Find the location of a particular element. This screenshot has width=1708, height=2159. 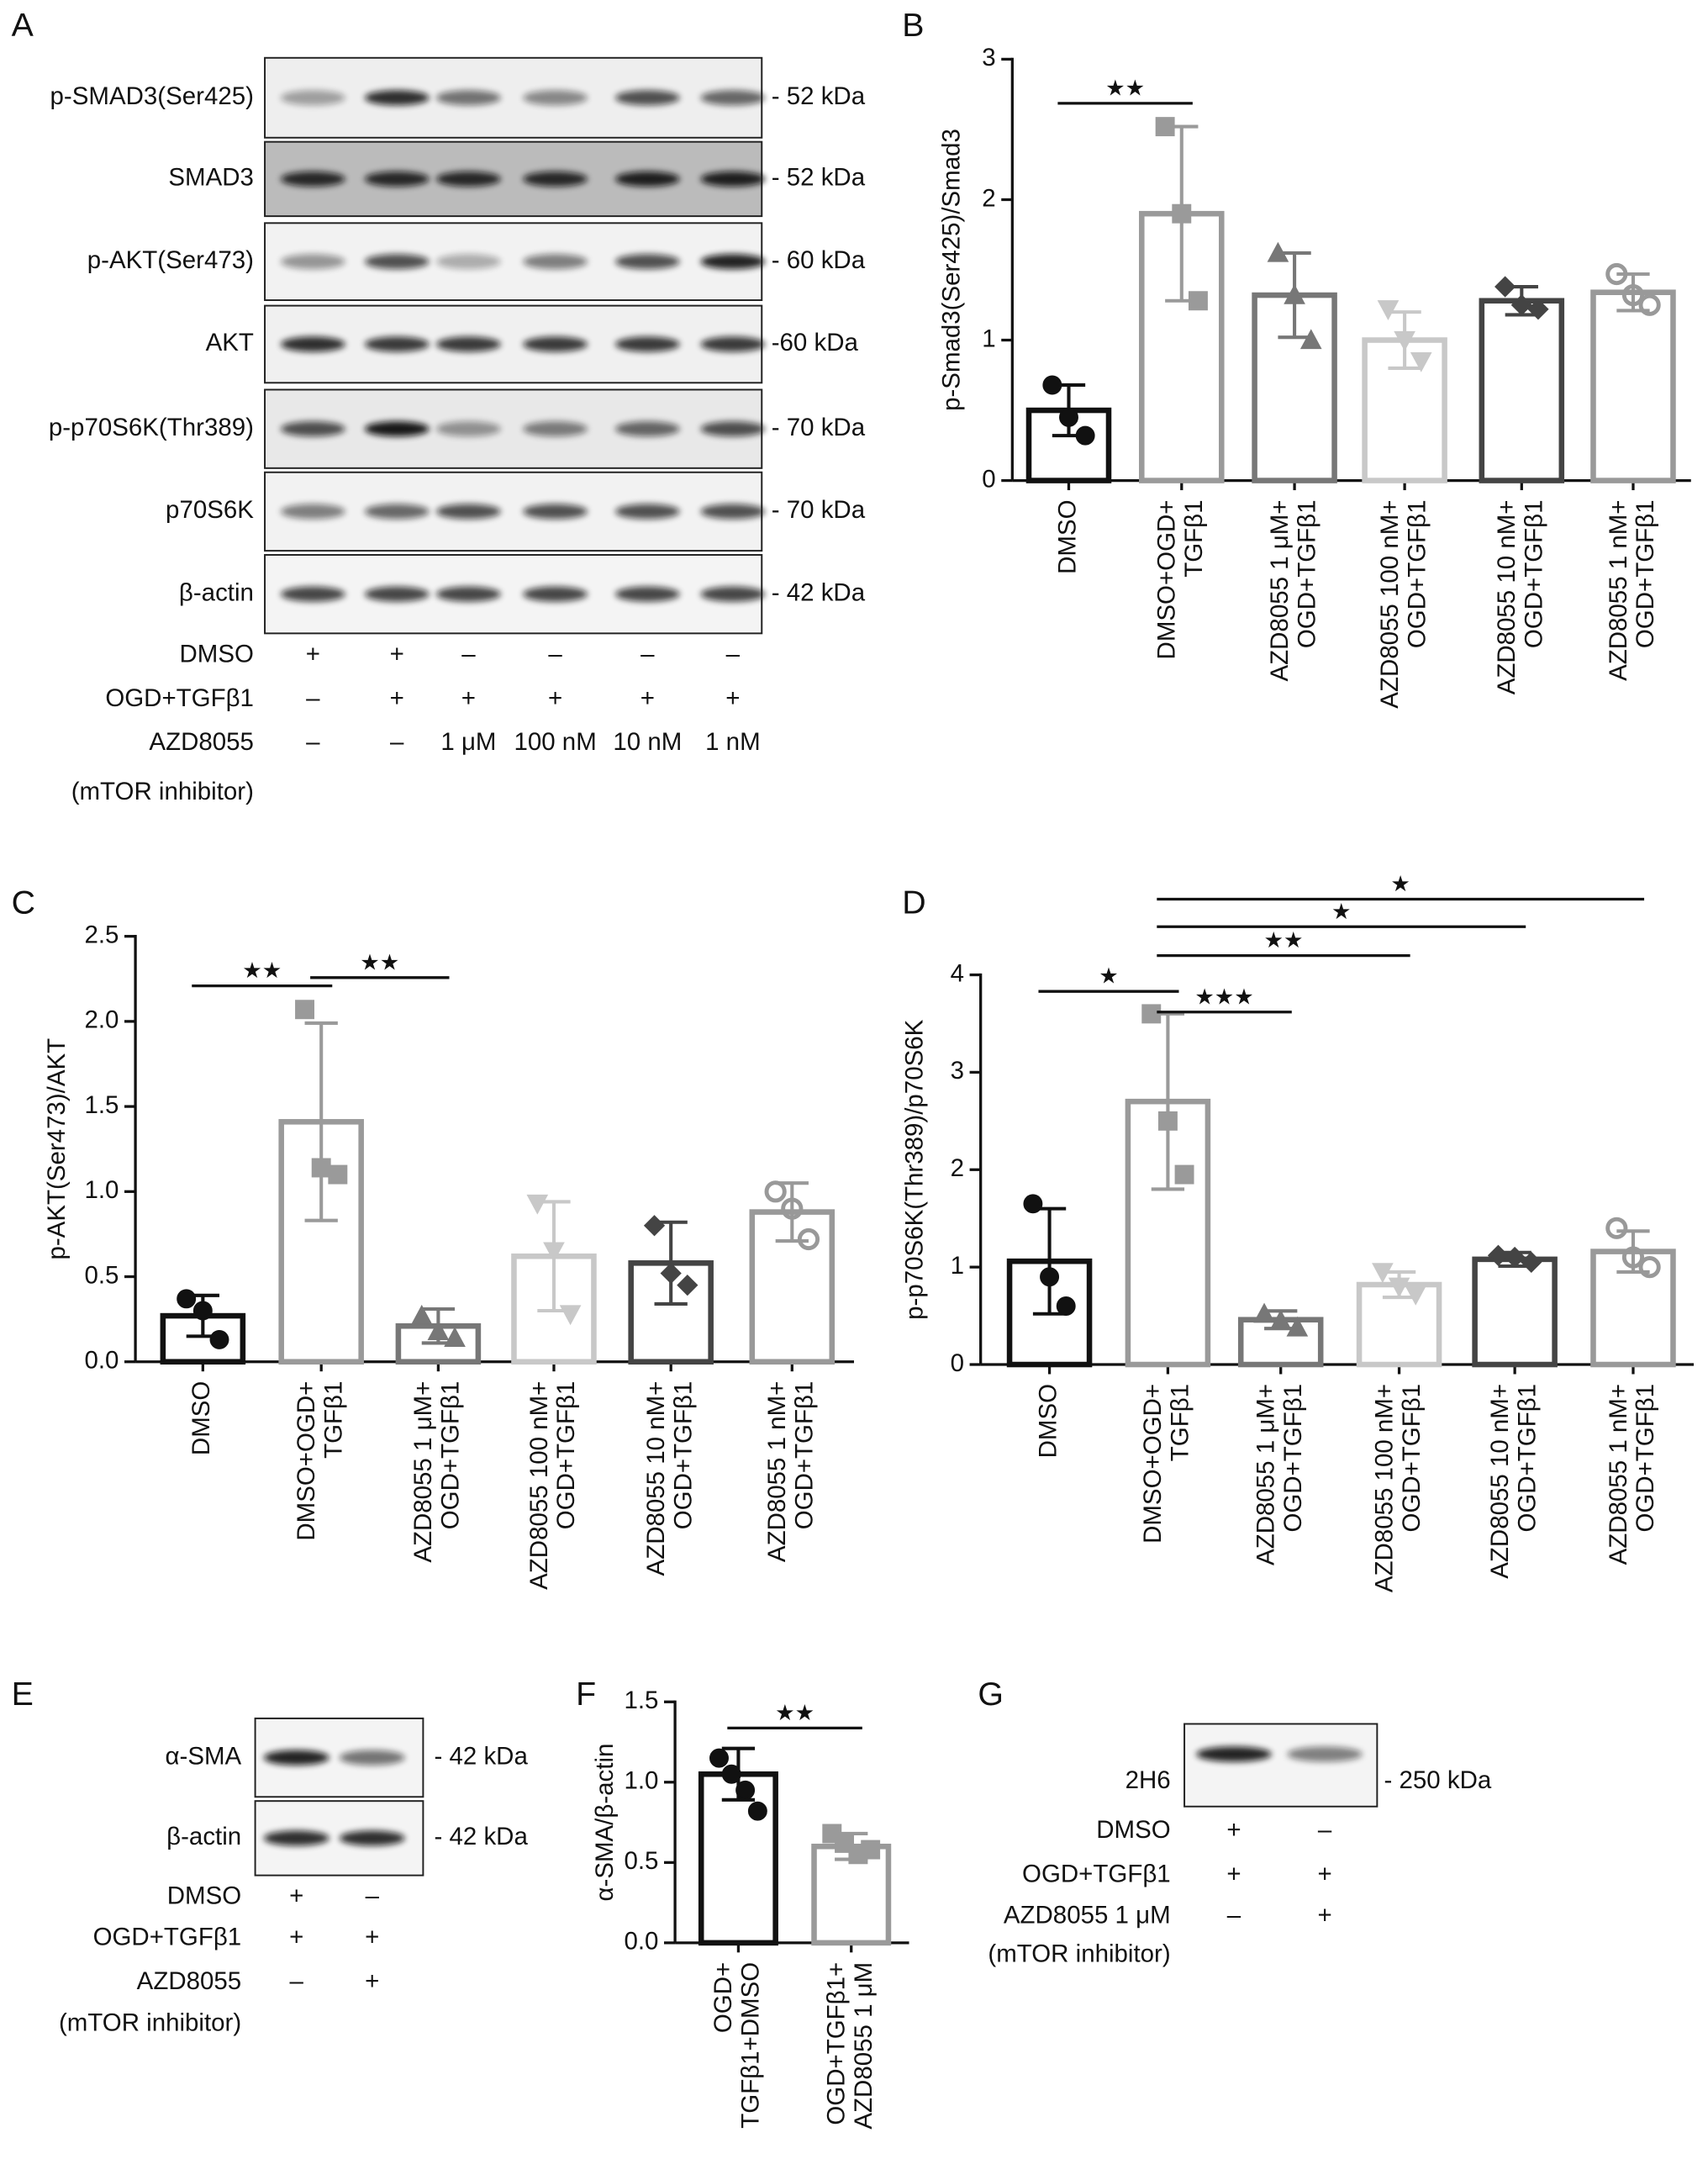

condition-label: DMSO is located at coordinates (1133, 1830).